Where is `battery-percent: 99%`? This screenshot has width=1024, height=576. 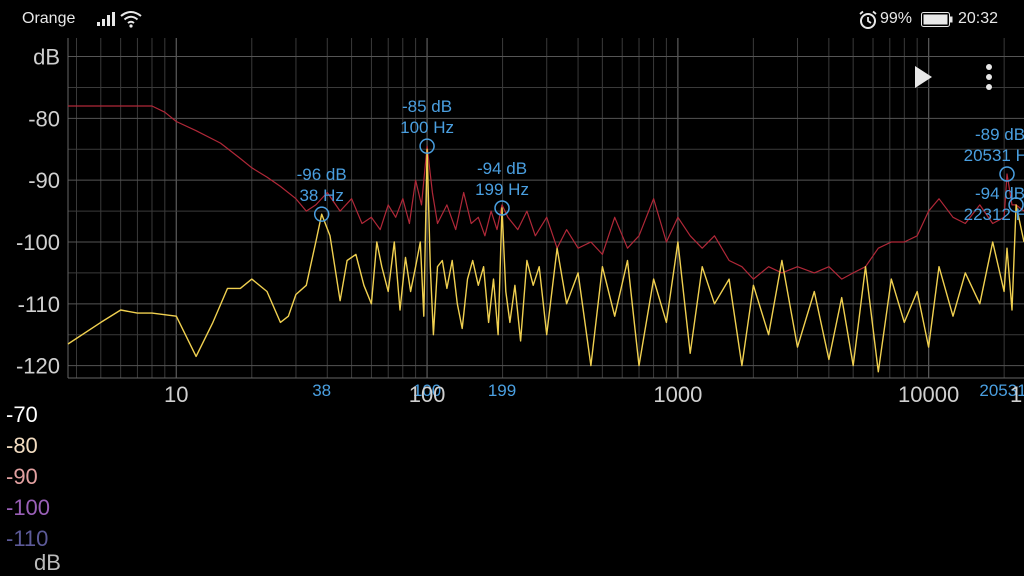 battery-percent: 99% is located at coordinates (896, 18).